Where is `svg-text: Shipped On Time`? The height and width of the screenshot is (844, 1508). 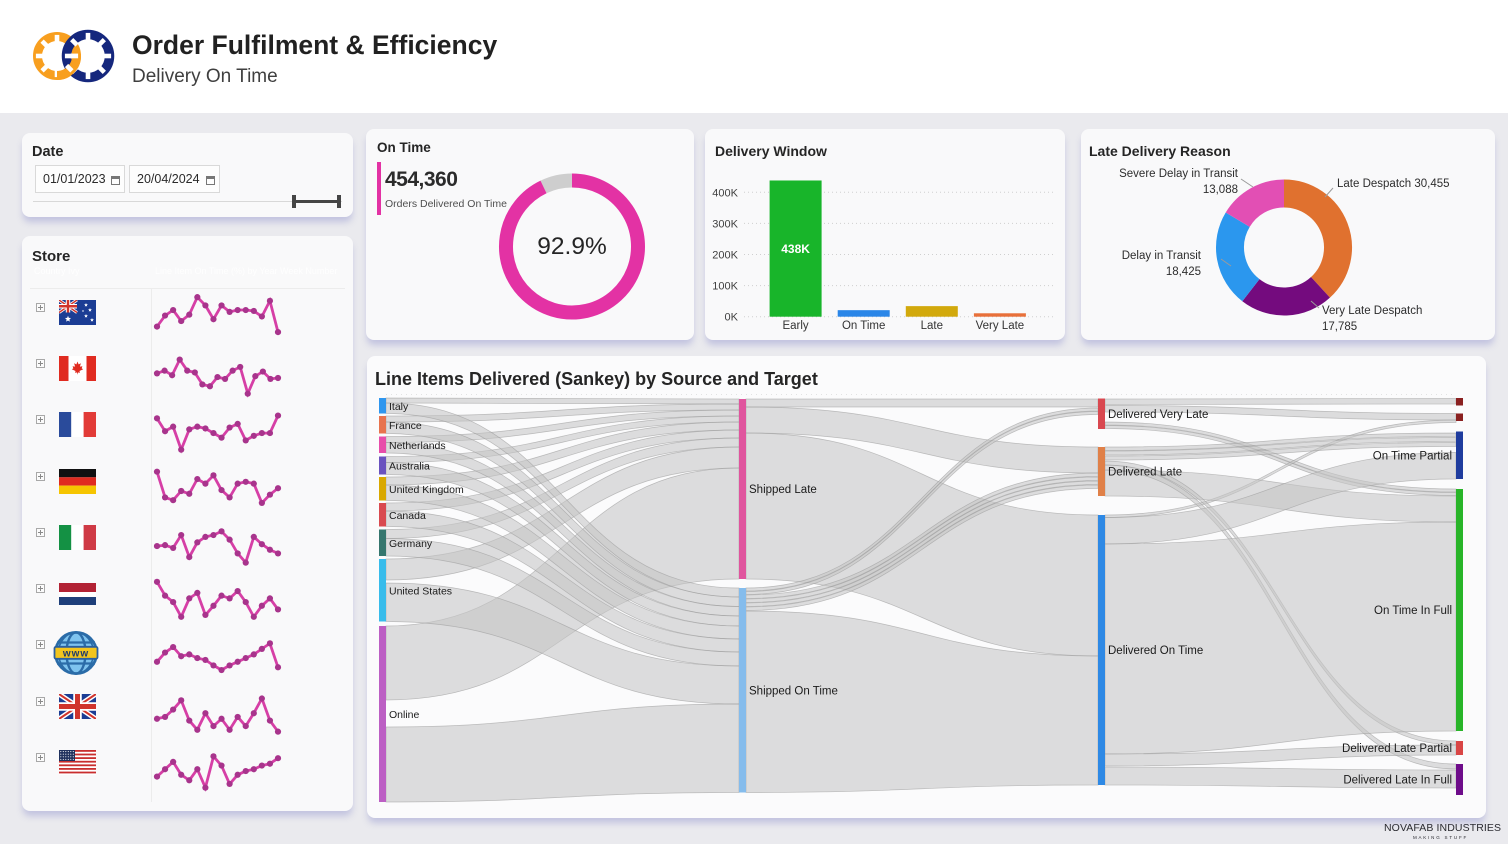
svg-text: Shipped On Time is located at coordinates (793, 691).